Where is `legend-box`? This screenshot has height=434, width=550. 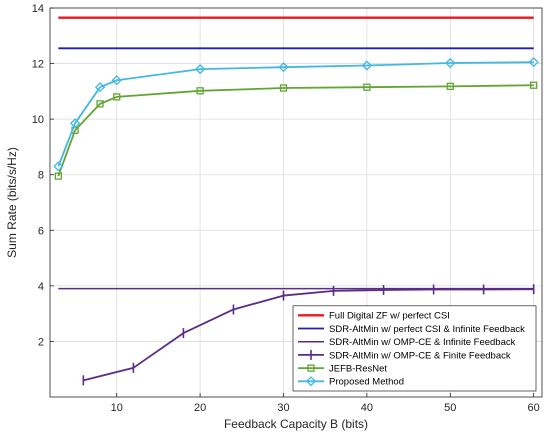
legend-box is located at coordinates (414, 348).